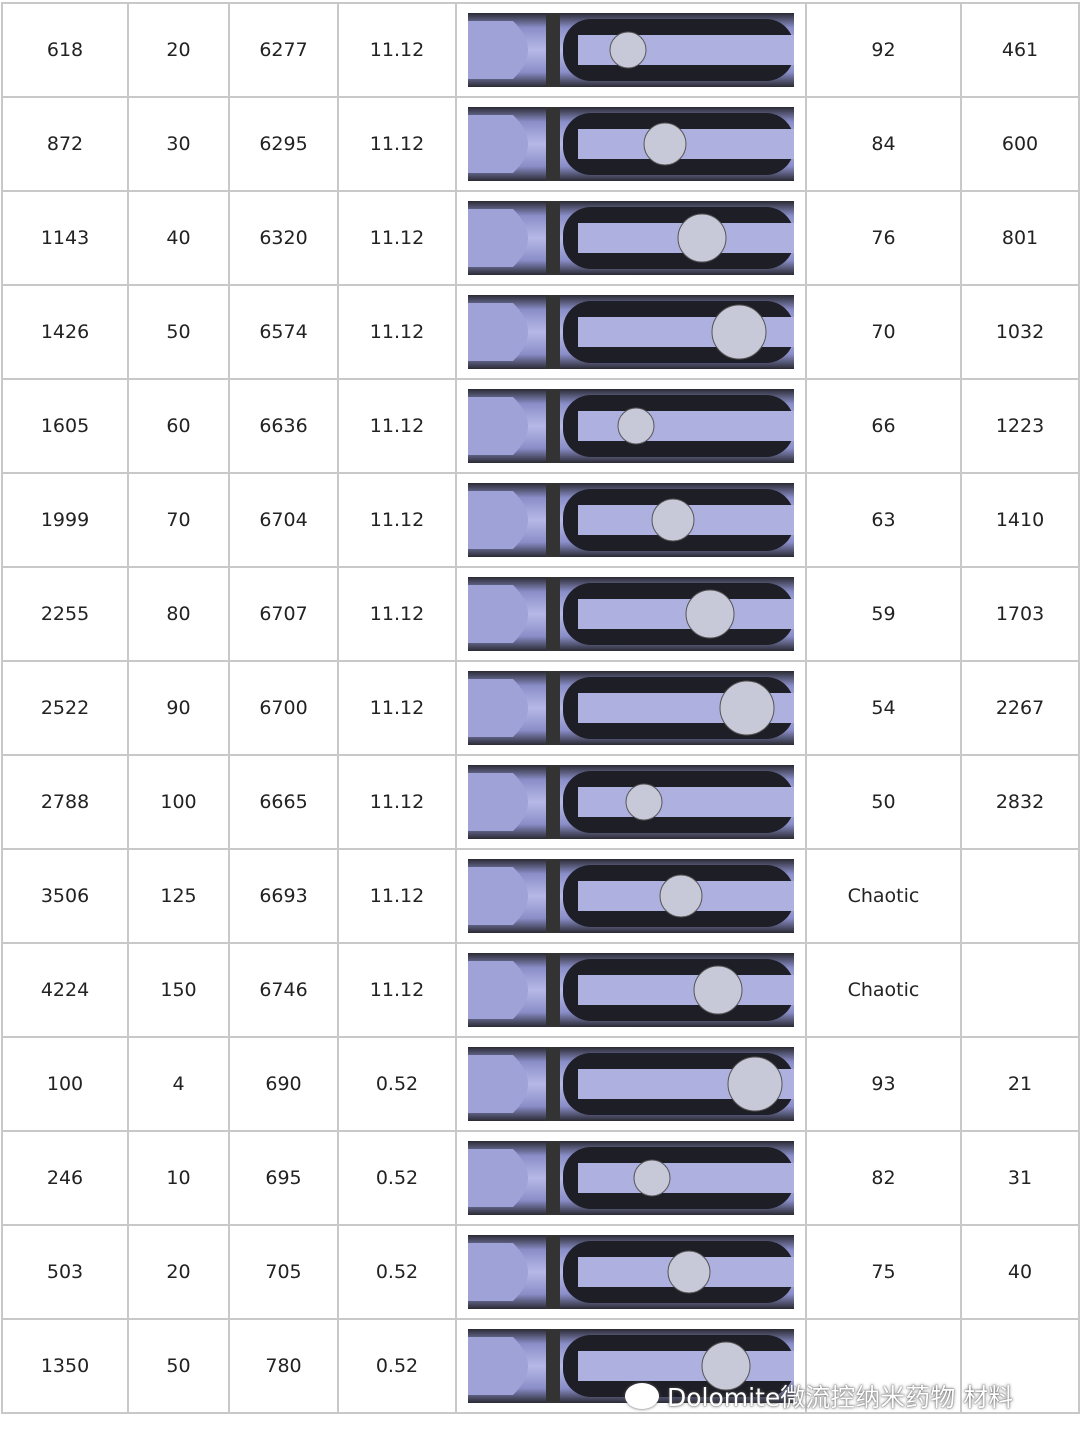 This screenshot has width=1080, height=1445. Describe the element at coordinates (178, 426) in the screenshot. I see `table-cell: 60` at that location.